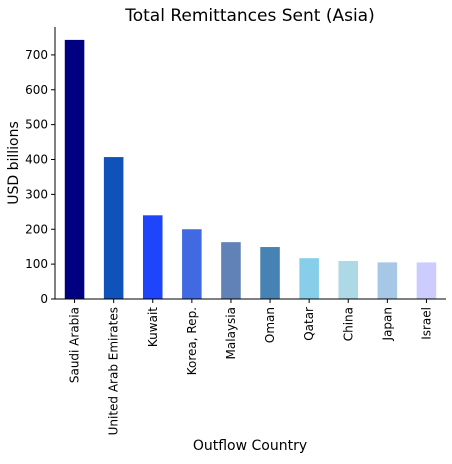 The height and width of the screenshot is (464, 452). I want to click on y-tick-label: 500, so click(36, 125).